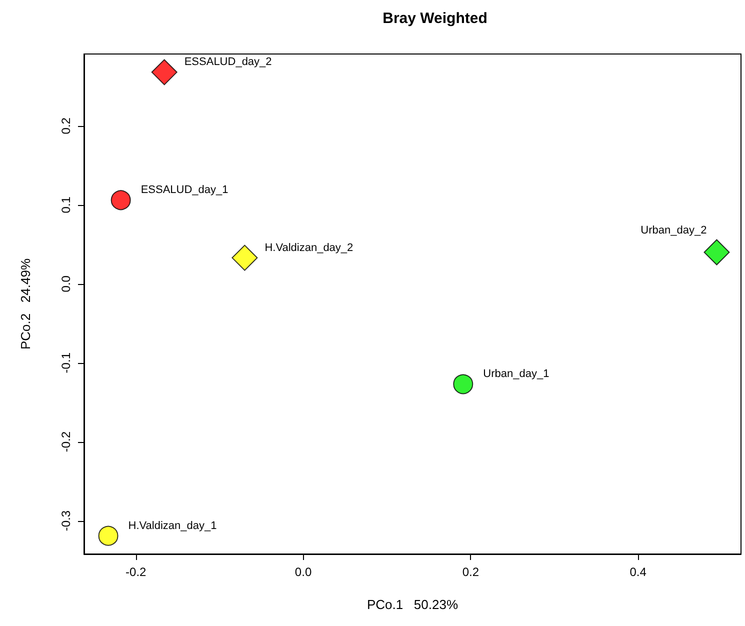  What do you see at coordinates (66, 363) in the screenshot?
I see `y-tick-label: -0.1` at bounding box center [66, 363].